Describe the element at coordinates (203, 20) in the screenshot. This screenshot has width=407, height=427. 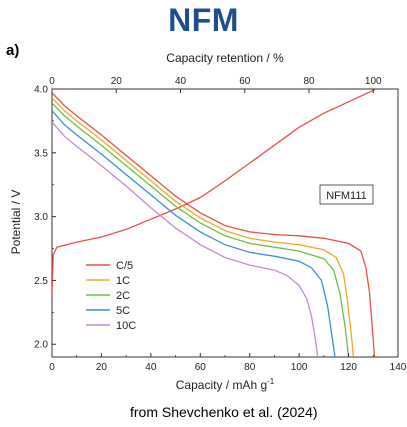
I see `page-title: NFM` at that location.